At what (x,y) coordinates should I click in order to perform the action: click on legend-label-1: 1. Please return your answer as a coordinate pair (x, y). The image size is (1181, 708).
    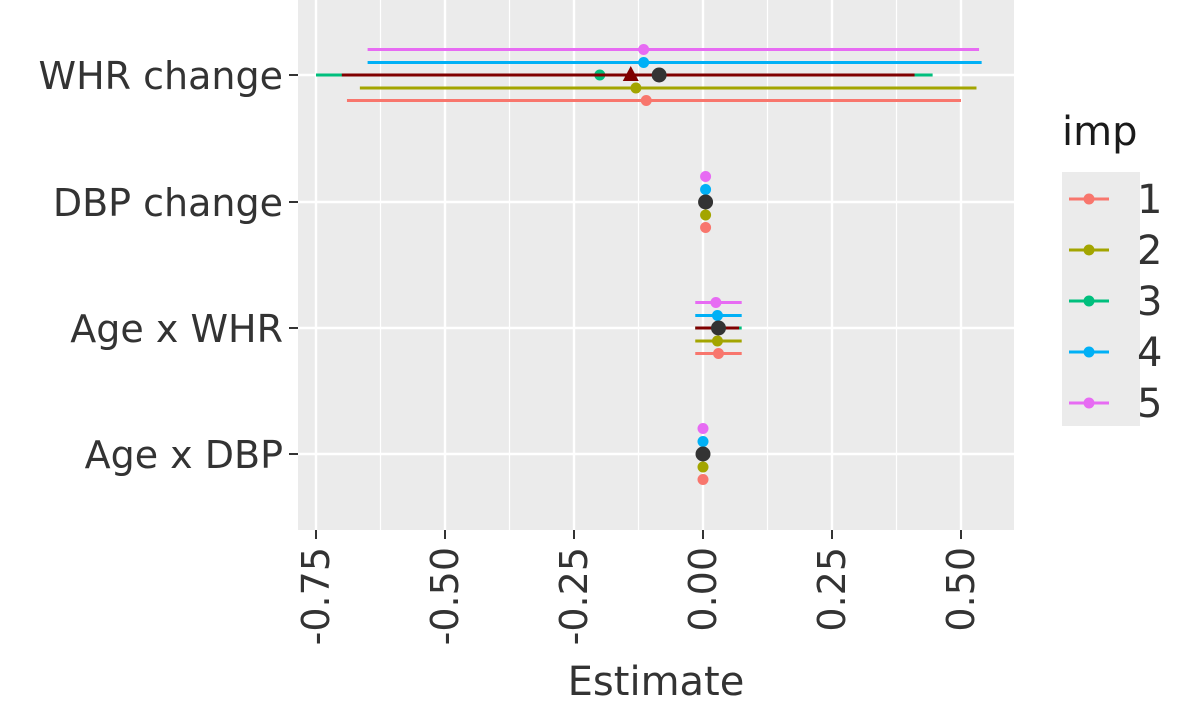
    Looking at the image, I should click on (1149, 200).